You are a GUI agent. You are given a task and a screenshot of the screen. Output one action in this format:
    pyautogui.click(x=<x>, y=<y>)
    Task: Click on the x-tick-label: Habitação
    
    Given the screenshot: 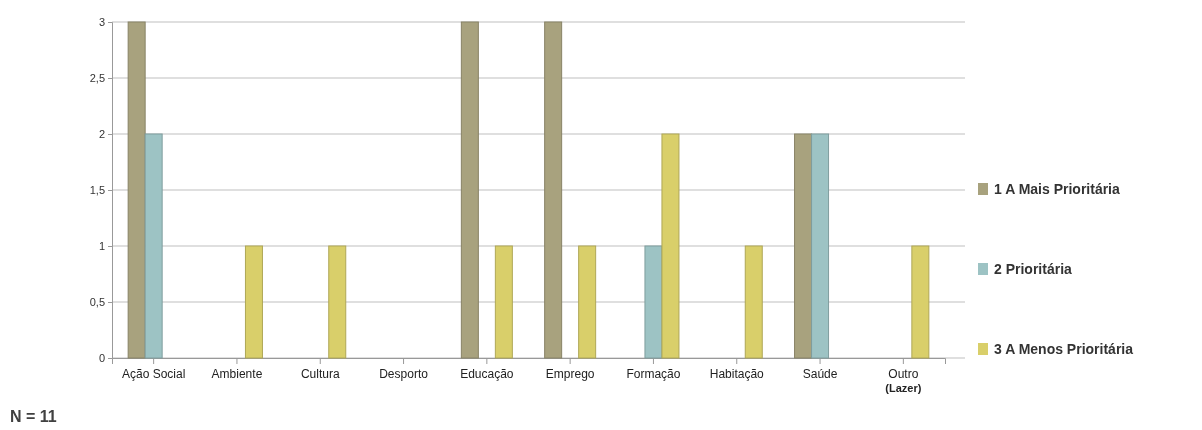 What is the action you would take?
    pyautogui.click(x=737, y=374)
    